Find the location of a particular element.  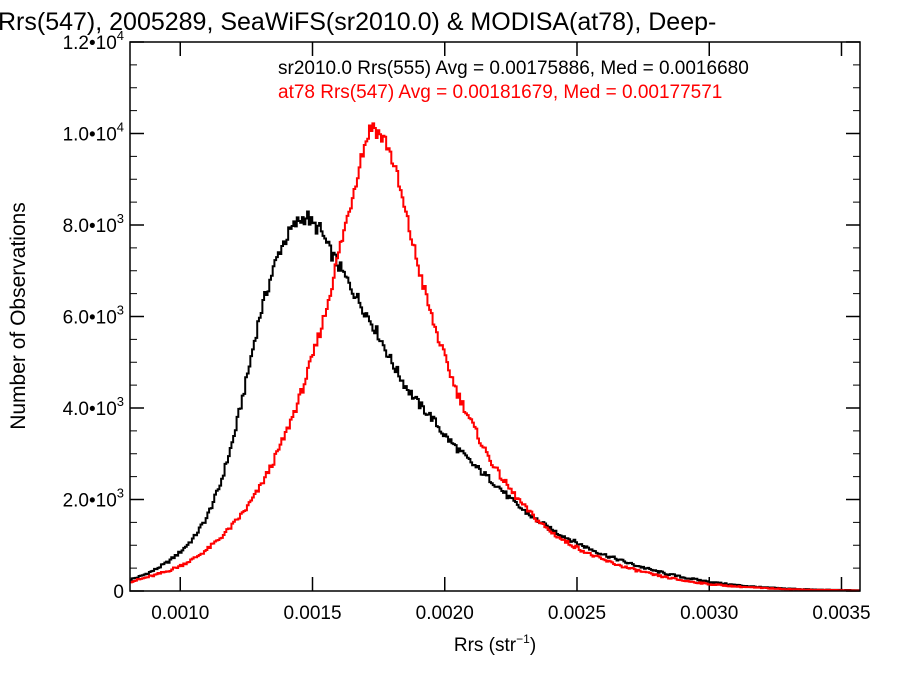

y-tick-label: 4.0•103 is located at coordinates (93, 407).